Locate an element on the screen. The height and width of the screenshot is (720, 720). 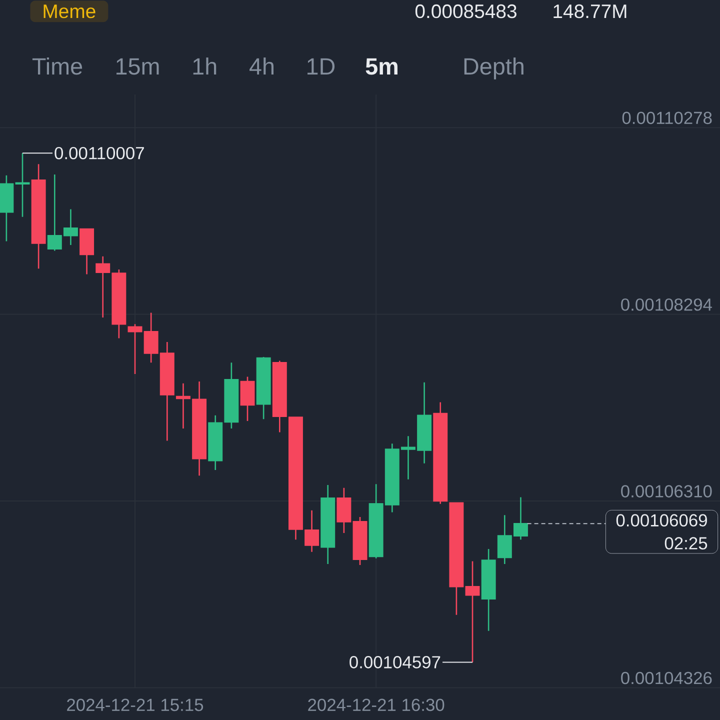
text: 1h is located at coordinates (204, 66).